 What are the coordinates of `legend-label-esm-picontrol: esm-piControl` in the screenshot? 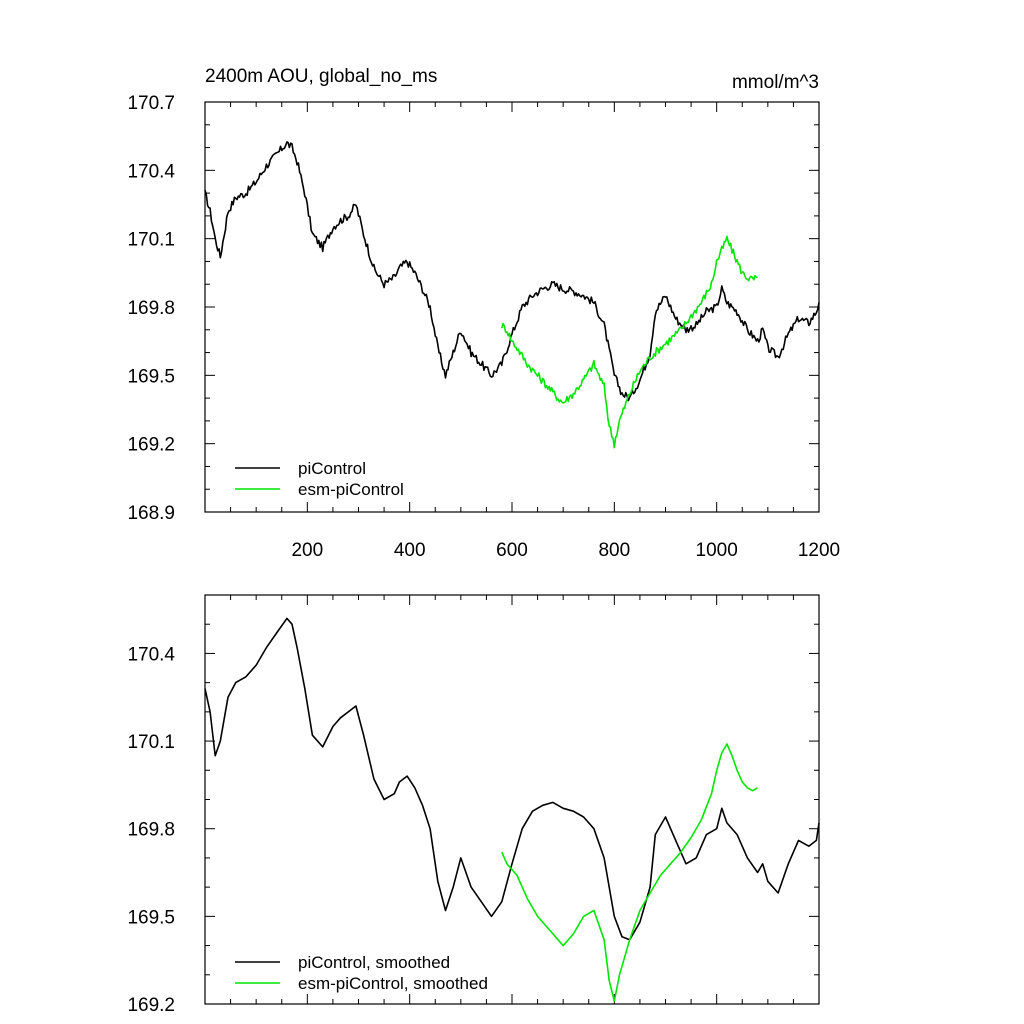 It's located at (351, 489).